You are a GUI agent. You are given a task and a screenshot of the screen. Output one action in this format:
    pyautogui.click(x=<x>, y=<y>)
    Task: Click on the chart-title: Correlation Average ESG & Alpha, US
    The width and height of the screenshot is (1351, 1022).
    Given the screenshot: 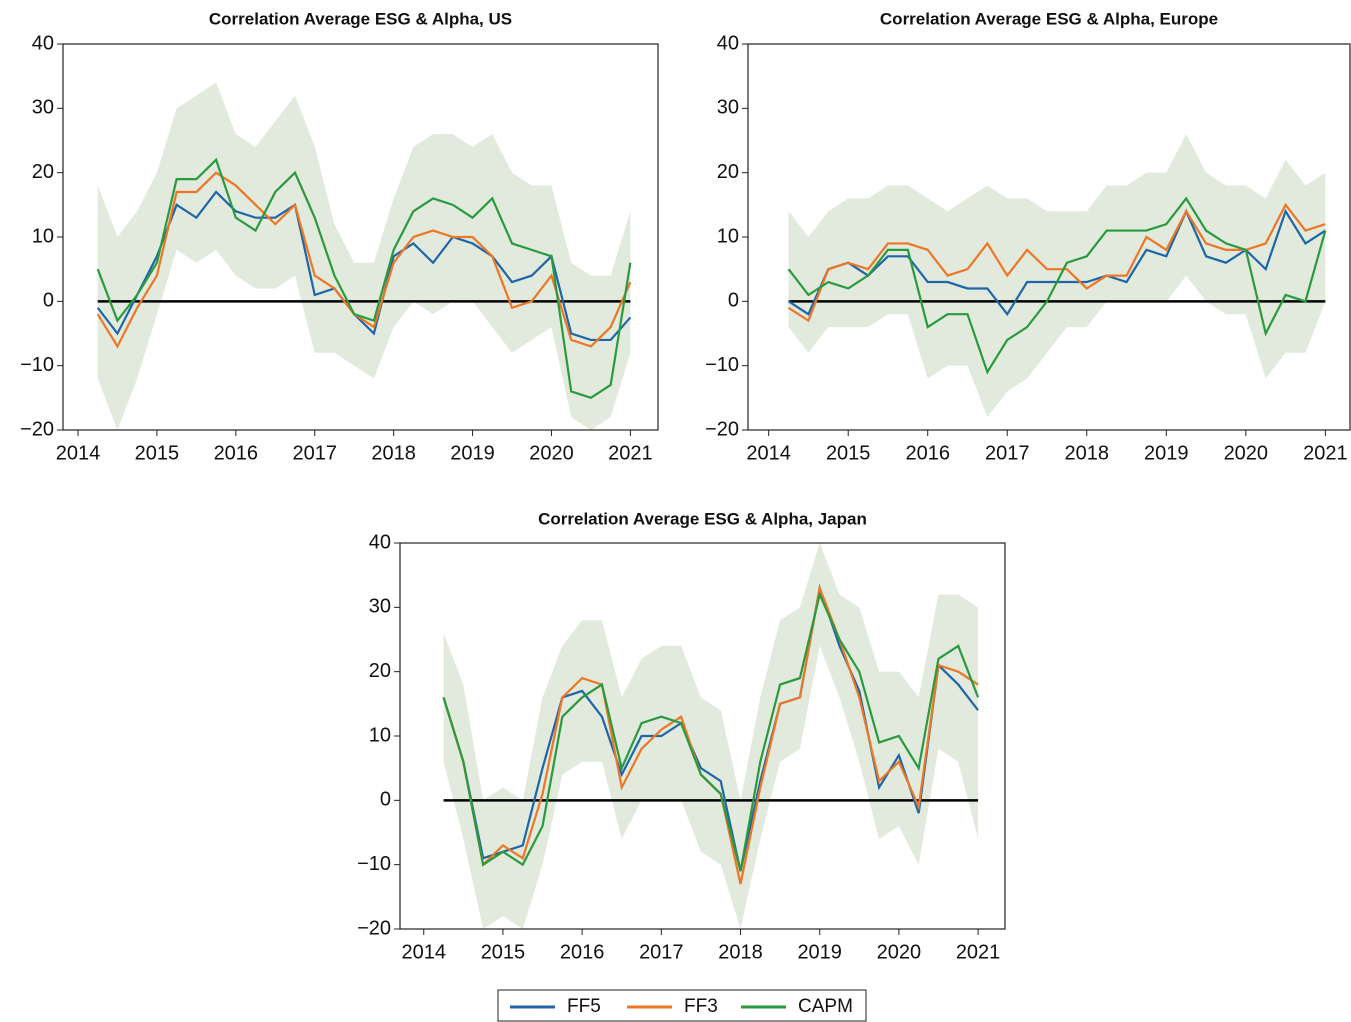 What is the action you would take?
    pyautogui.click(x=360, y=18)
    